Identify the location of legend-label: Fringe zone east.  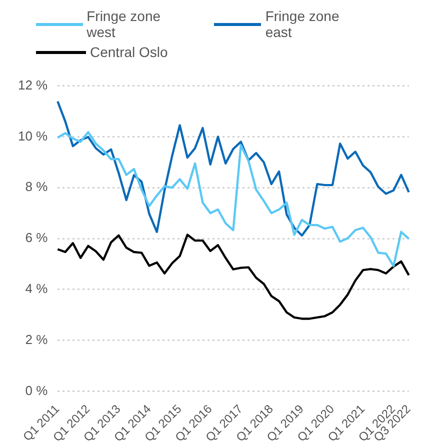
(302, 24).